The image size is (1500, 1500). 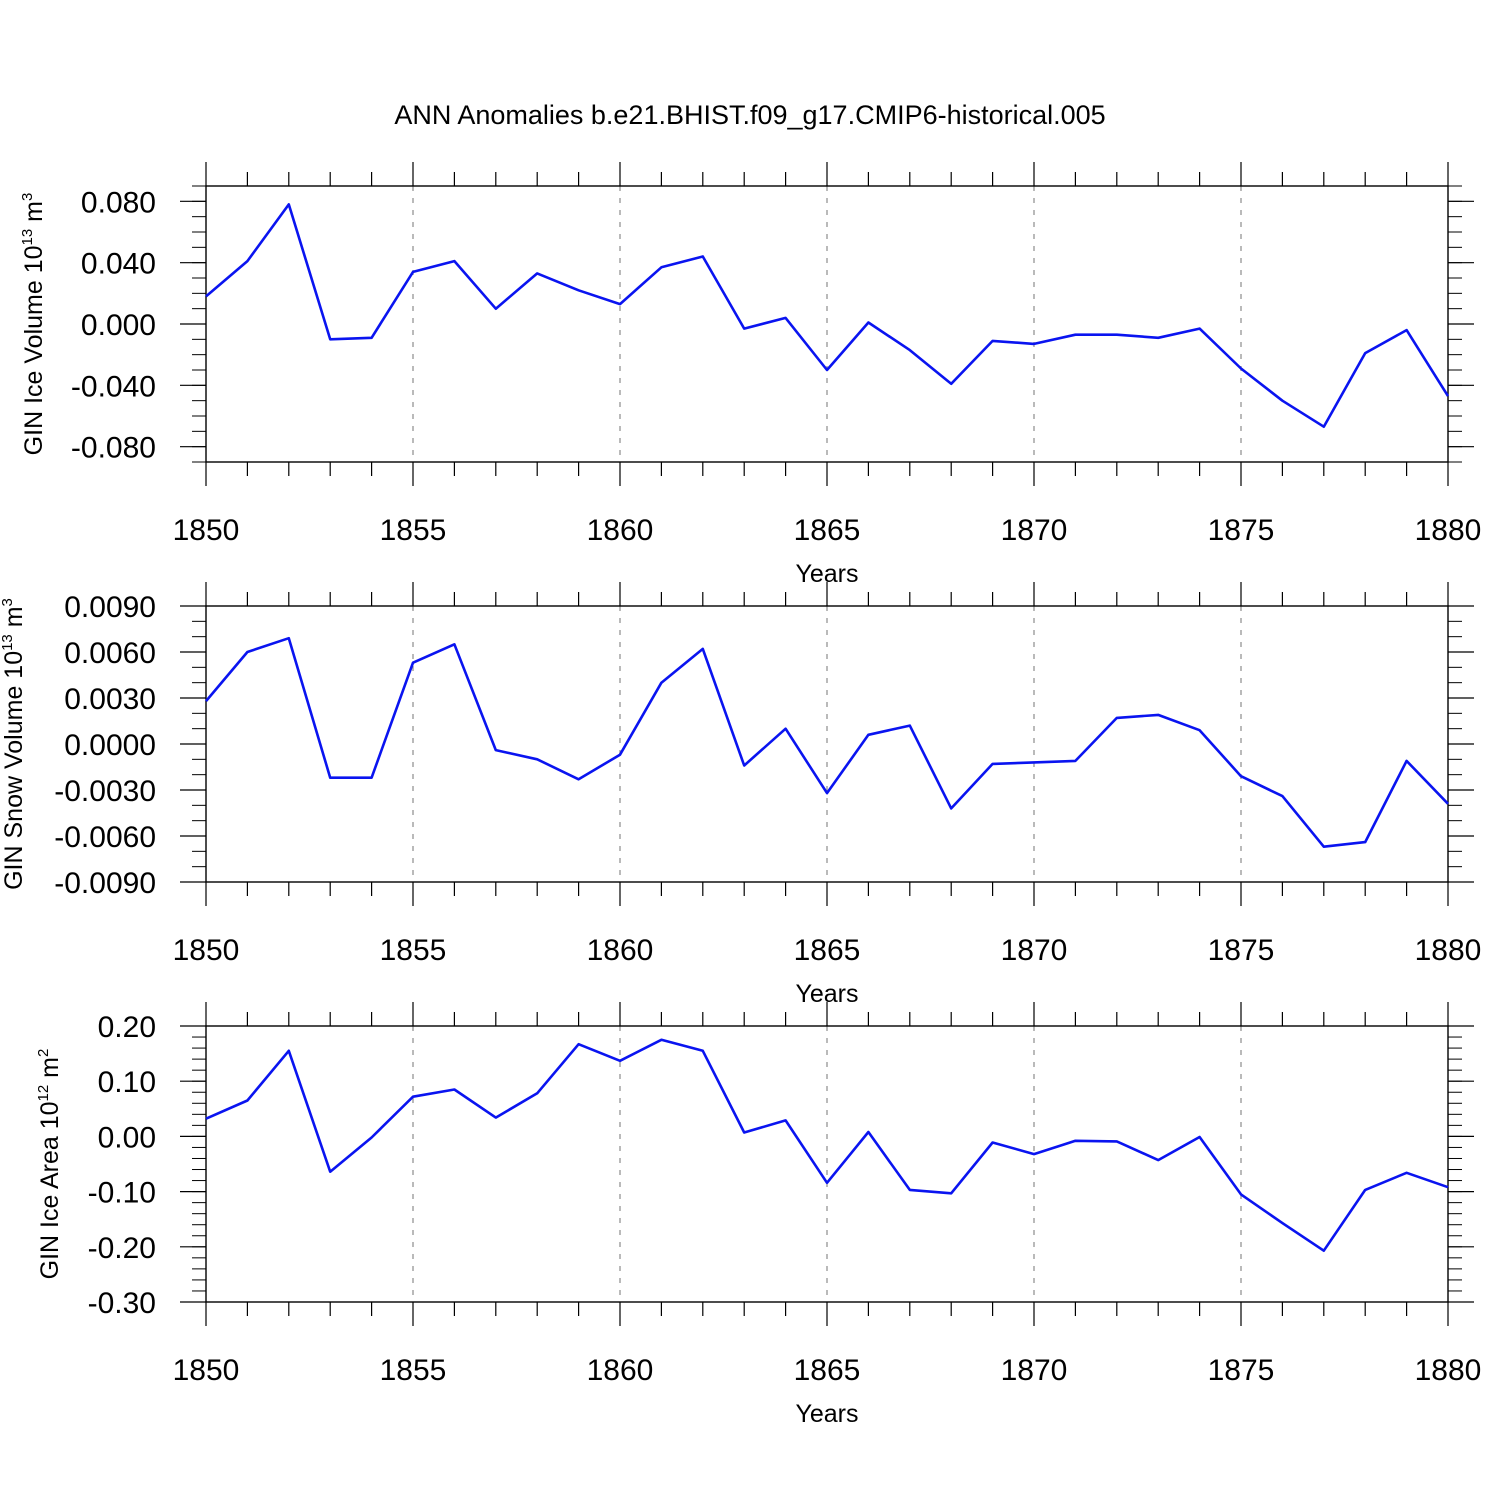 I want to click on y-tick-label: 0.0090, so click(x=110, y=607).